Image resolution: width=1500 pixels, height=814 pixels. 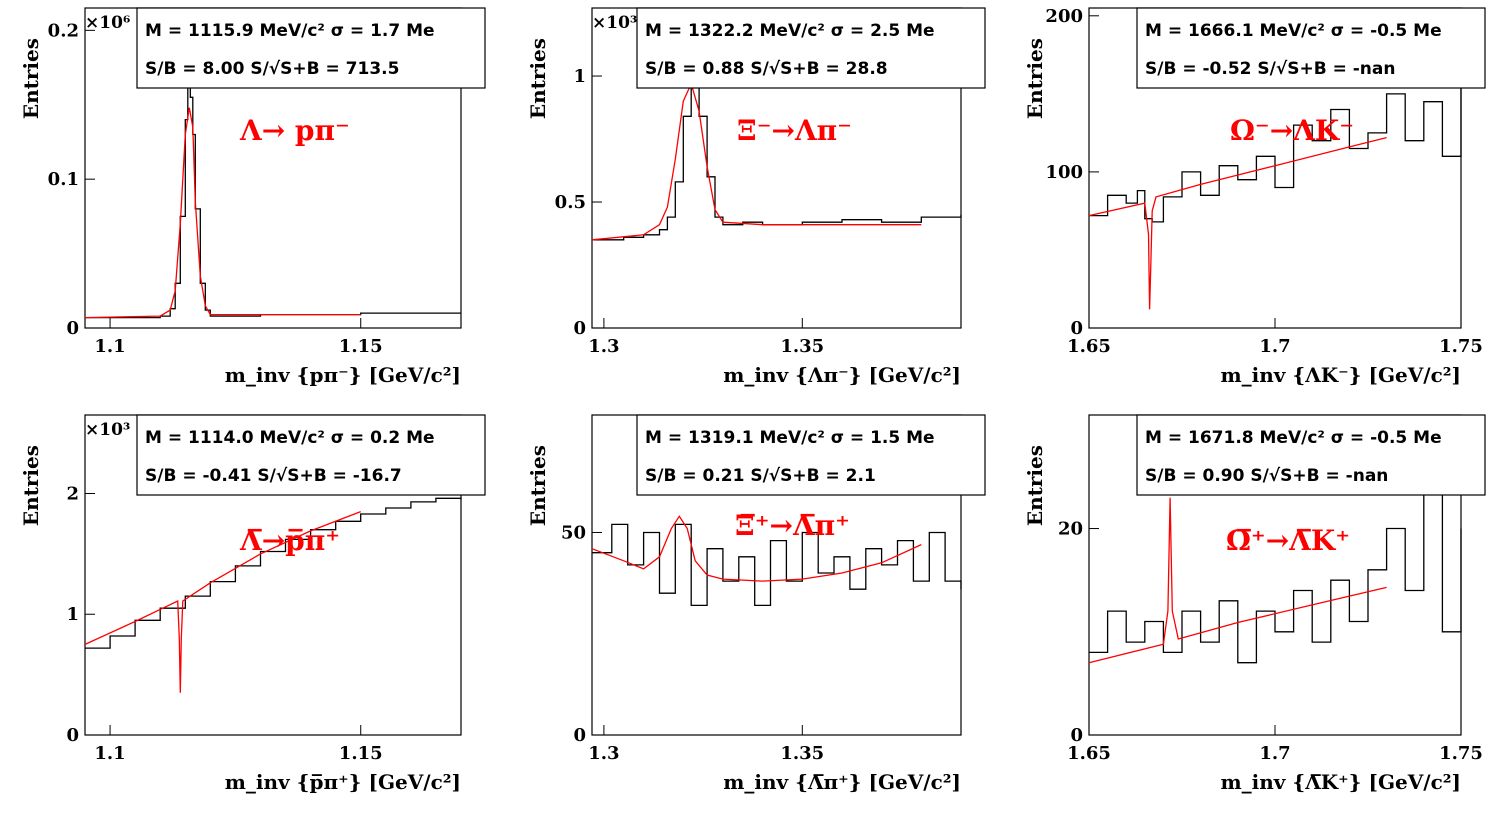 What do you see at coordinates (760, 476) in the screenshot?
I see `stats-significance: S/B = 0.21 S/√S+B = 2.1` at bounding box center [760, 476].